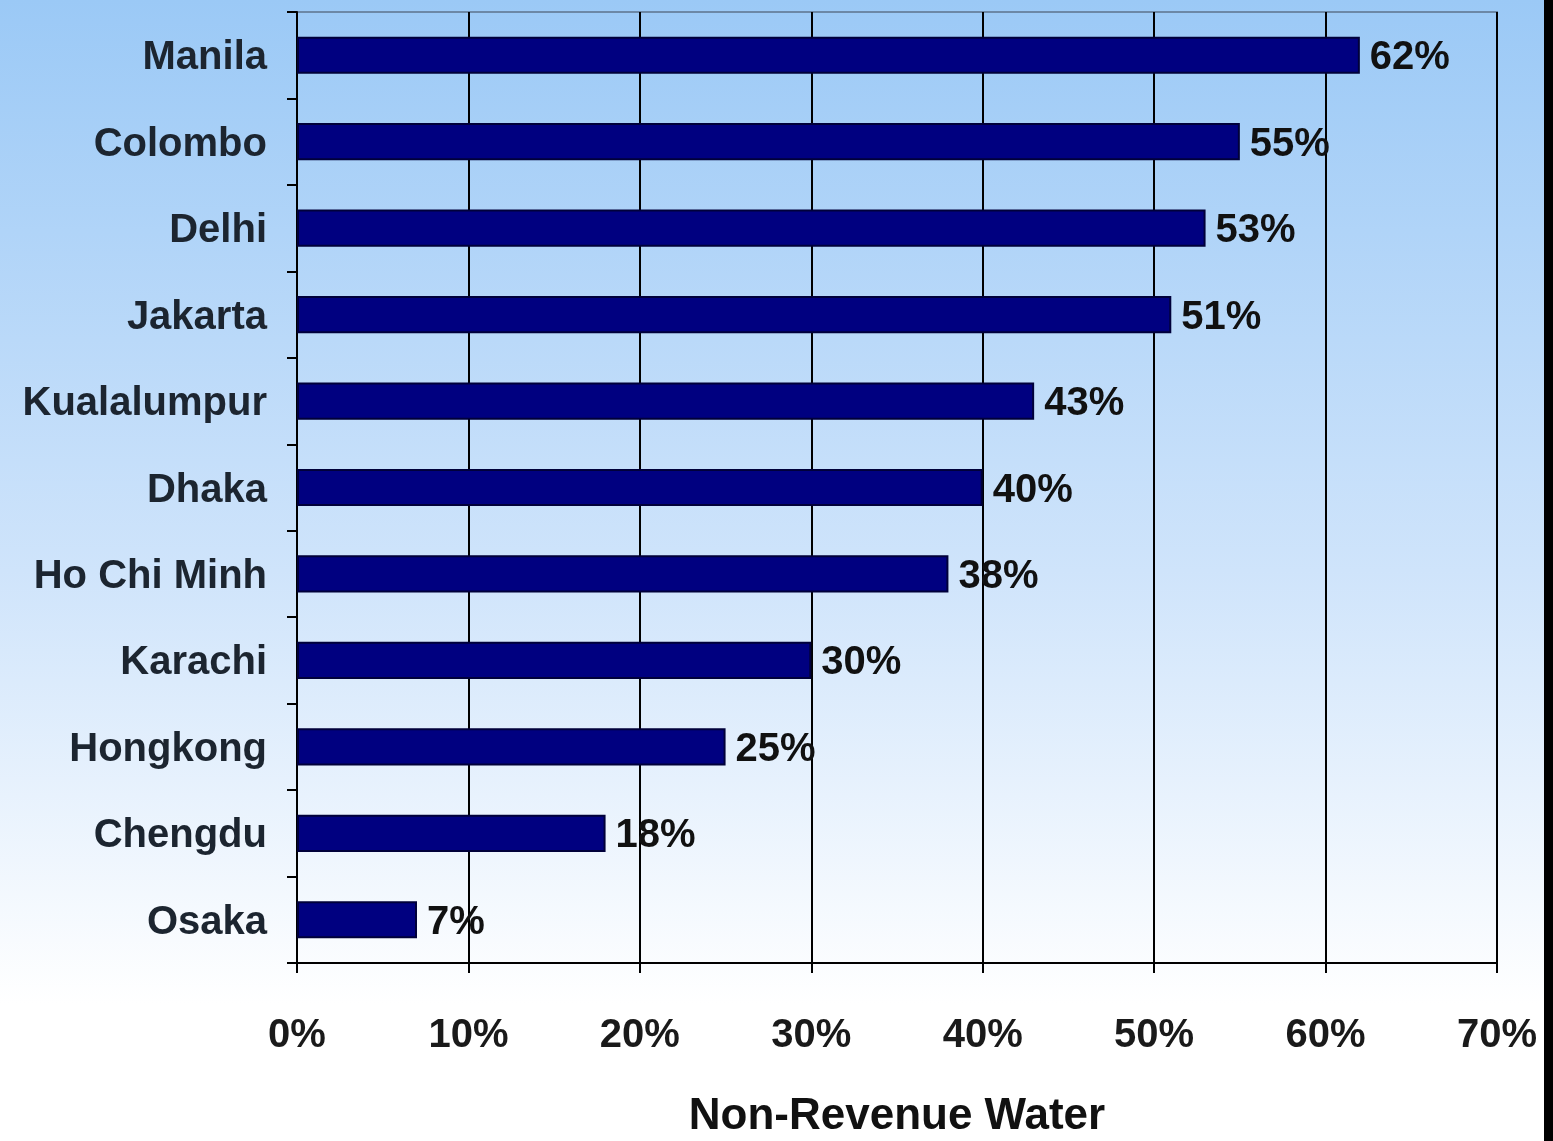 This screenshot has height=1141, width=1553. What do you see at coordinates (218, 228) in the screenshot?
I see `y-tick-label: Delhi` at bounding box center [218, 228].